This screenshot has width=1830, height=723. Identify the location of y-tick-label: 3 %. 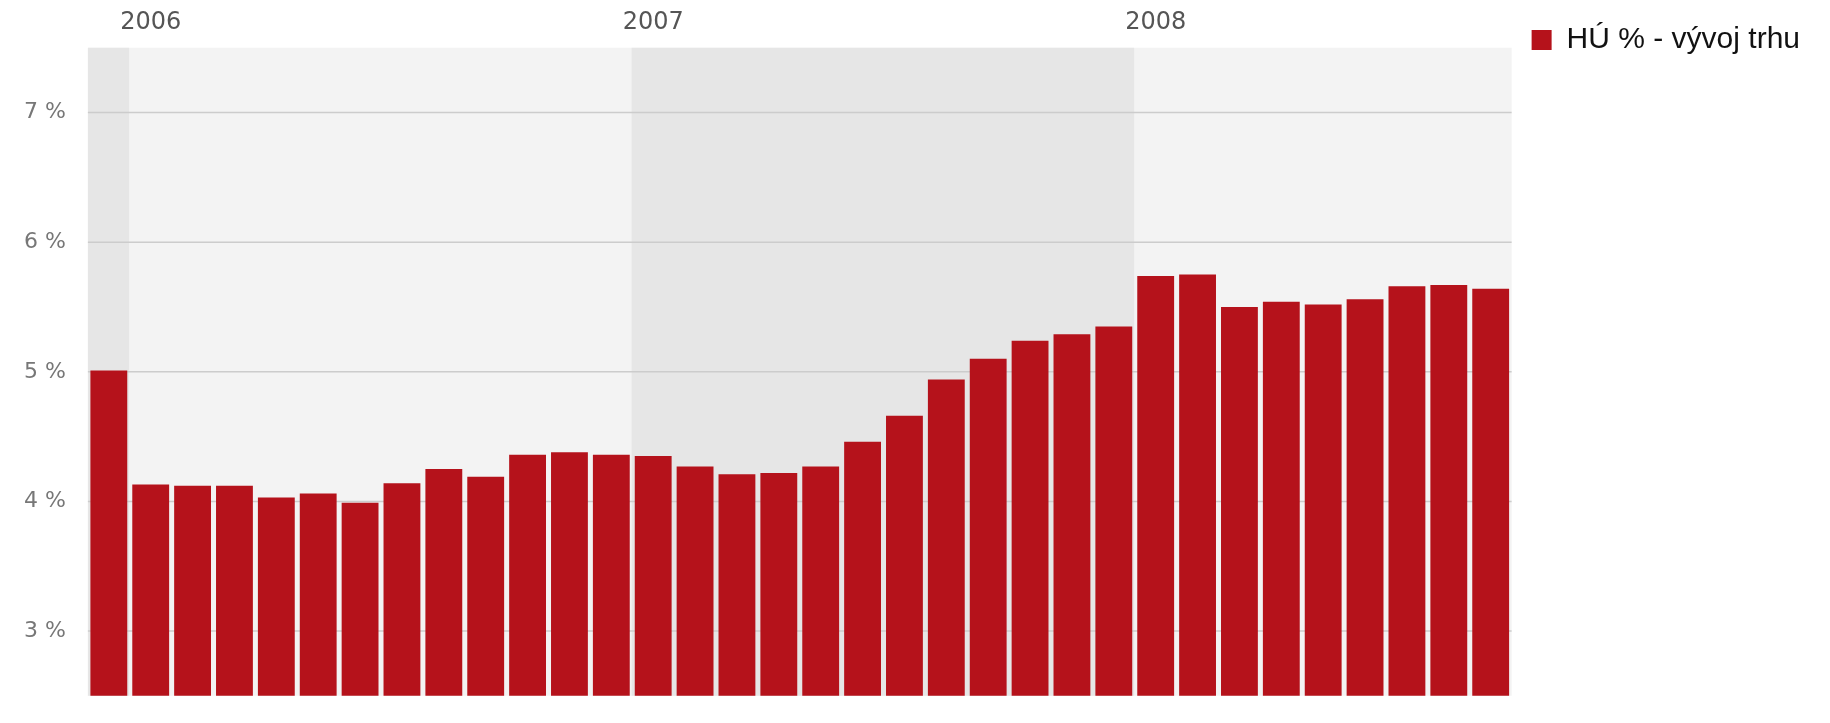
(44, 629).